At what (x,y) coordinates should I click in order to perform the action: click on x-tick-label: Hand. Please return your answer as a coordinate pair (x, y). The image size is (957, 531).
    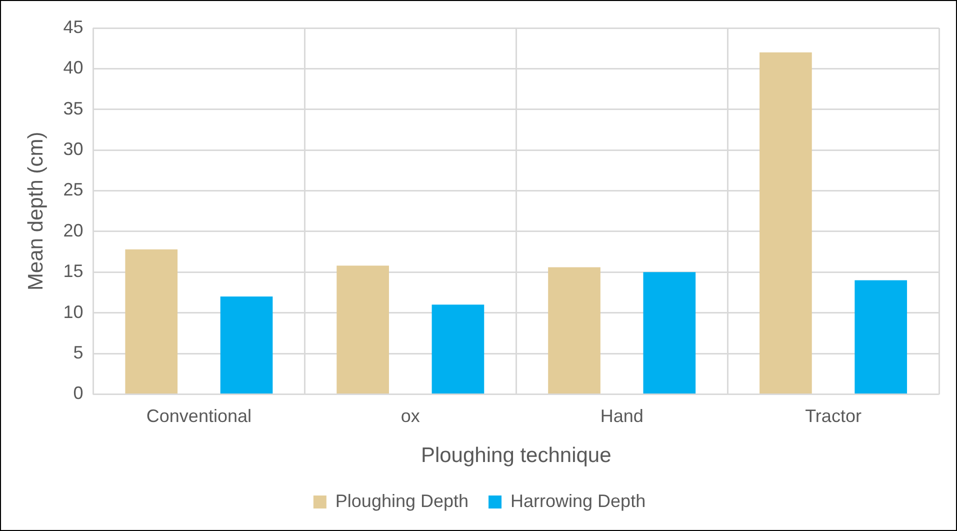
    Looking at the image, I should click on (622, 416).